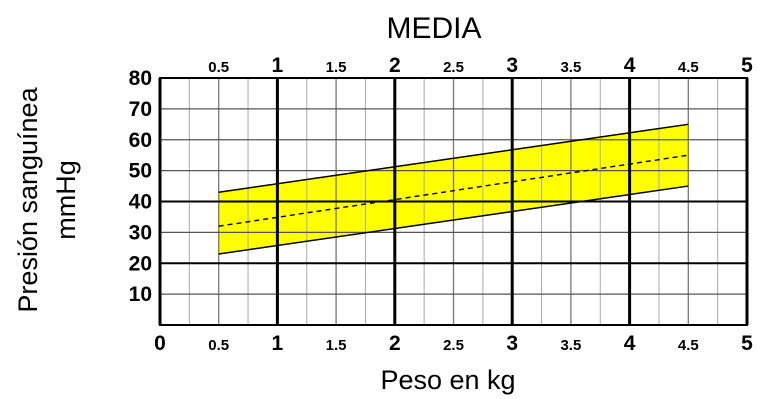 The height and width of the screenshot is (399, 758). What do you see at coordinates (512, 65) in the screenshot?
I see `x-tick-label-top: 3` at bounding box center [512, 65].